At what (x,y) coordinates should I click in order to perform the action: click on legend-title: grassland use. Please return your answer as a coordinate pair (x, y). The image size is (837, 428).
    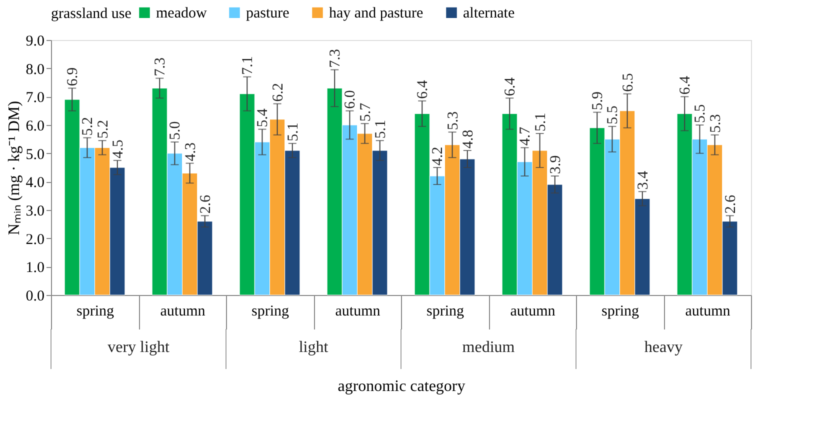
    Looking at the image, I should click on (91, 14).